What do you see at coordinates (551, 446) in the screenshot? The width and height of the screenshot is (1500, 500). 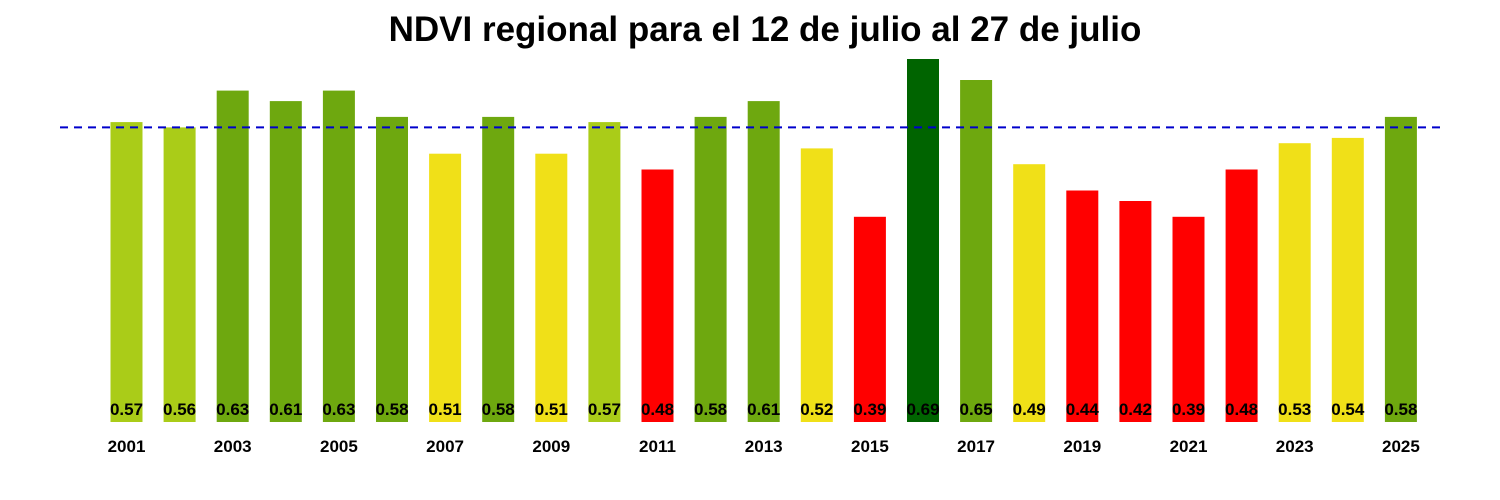 I see `x-tick-2009: 2009` at bounding box center [551, 446].